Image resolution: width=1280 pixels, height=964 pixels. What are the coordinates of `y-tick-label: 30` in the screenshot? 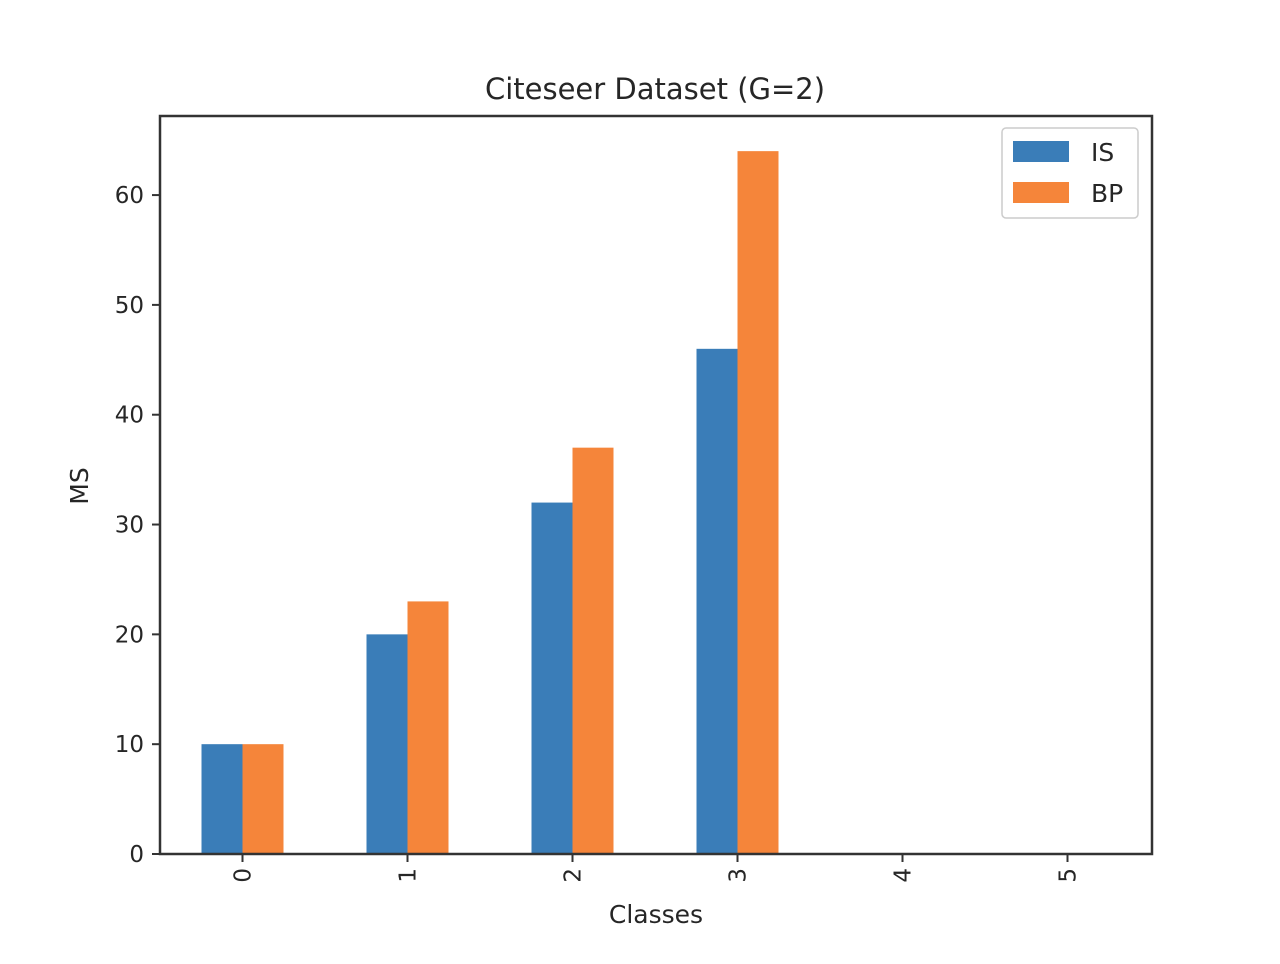 It's located at (129, 526).